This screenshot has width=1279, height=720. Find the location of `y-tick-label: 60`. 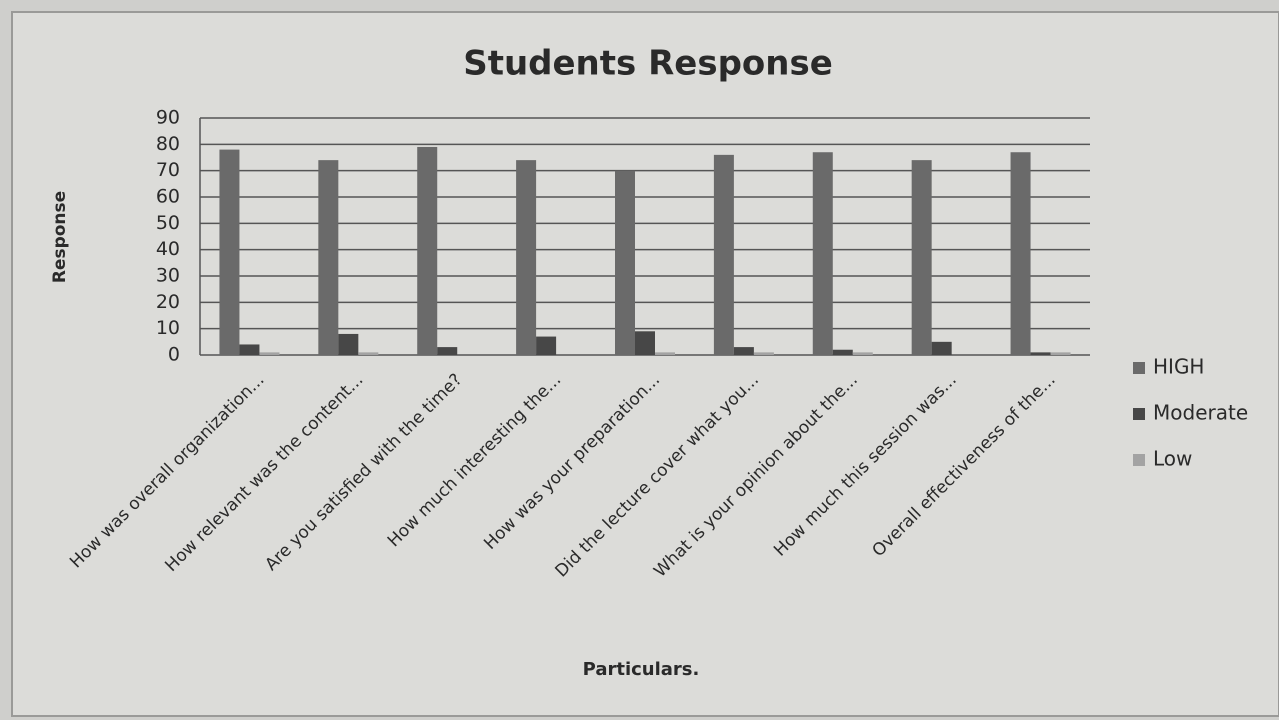

y-tick-label: 60 is located at coordinates (168, 197).